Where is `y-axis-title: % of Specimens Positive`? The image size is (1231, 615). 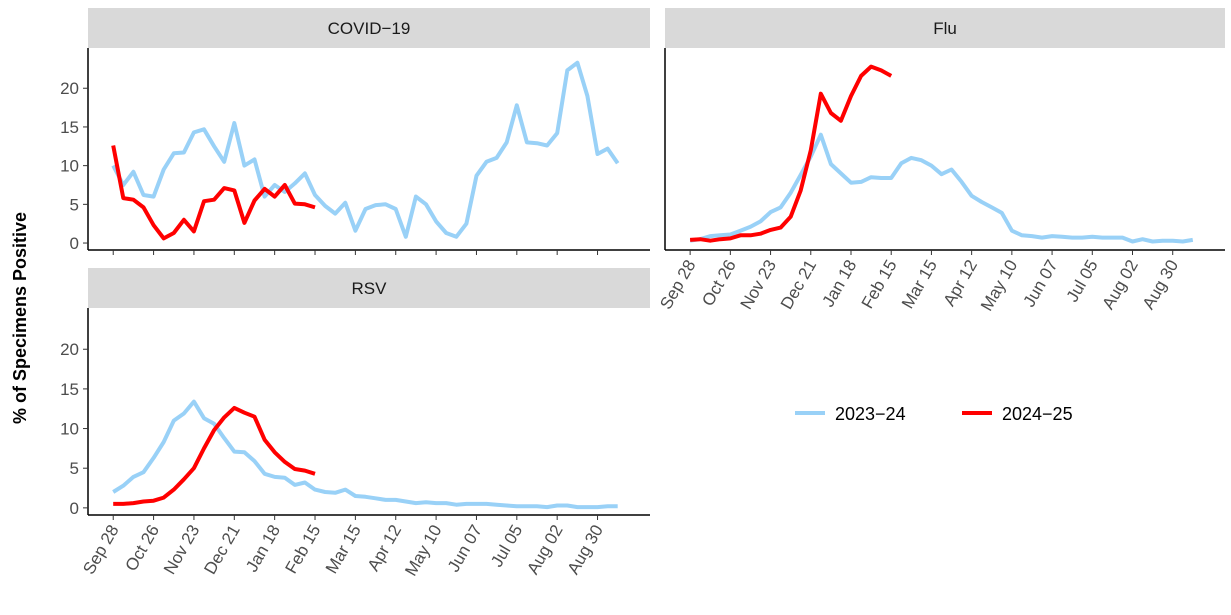
y-axis-title: % of Specimens Positive is located at coordinates (20, 318).